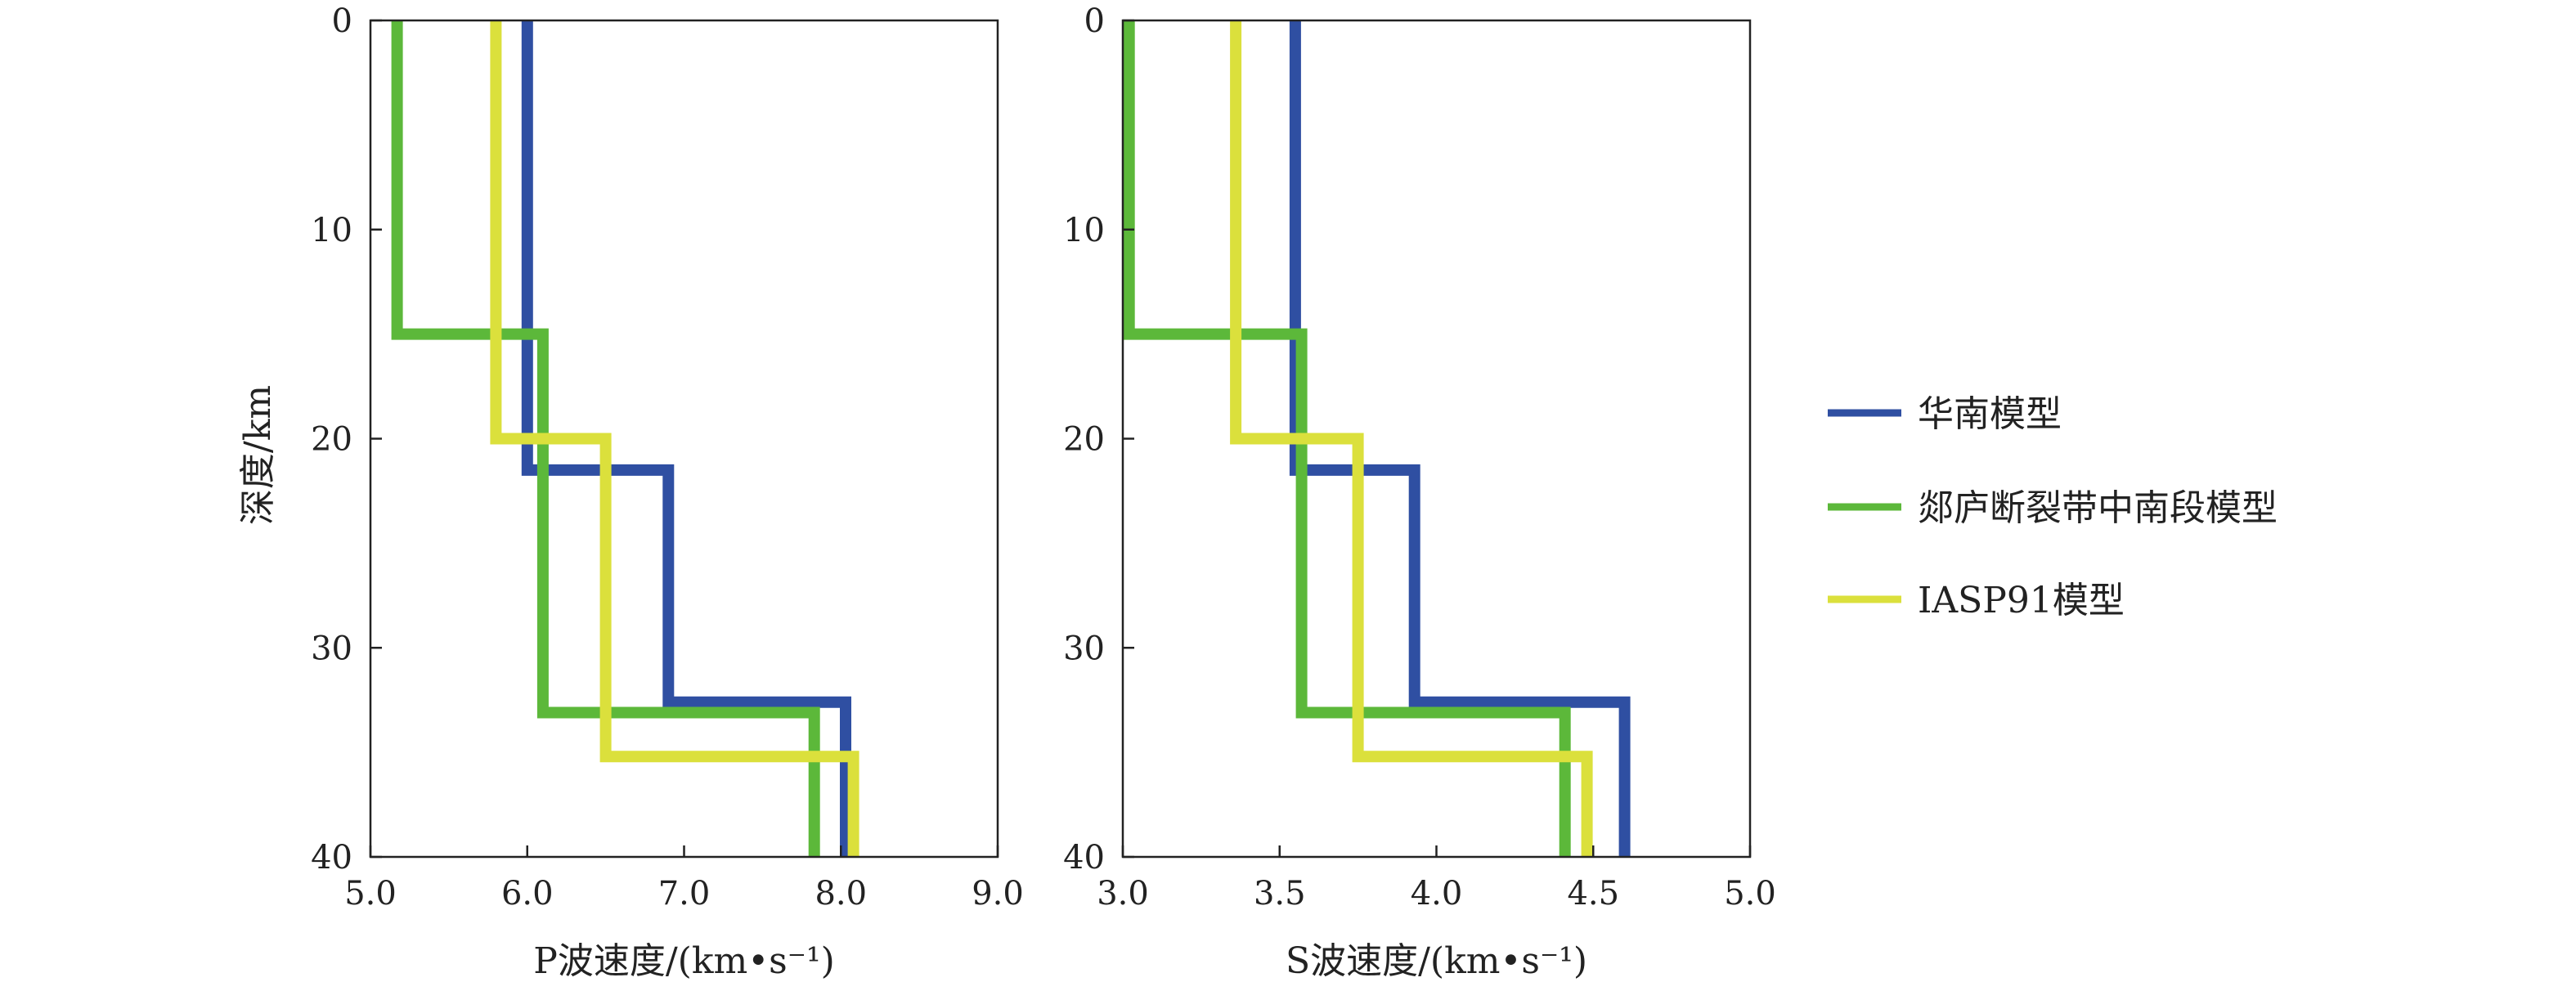 This screenshot has height=991, width=2576. Describe the element at coordinates (1123, 894) in the screenshot. I see `x-tick-label: 3.0` at that location.